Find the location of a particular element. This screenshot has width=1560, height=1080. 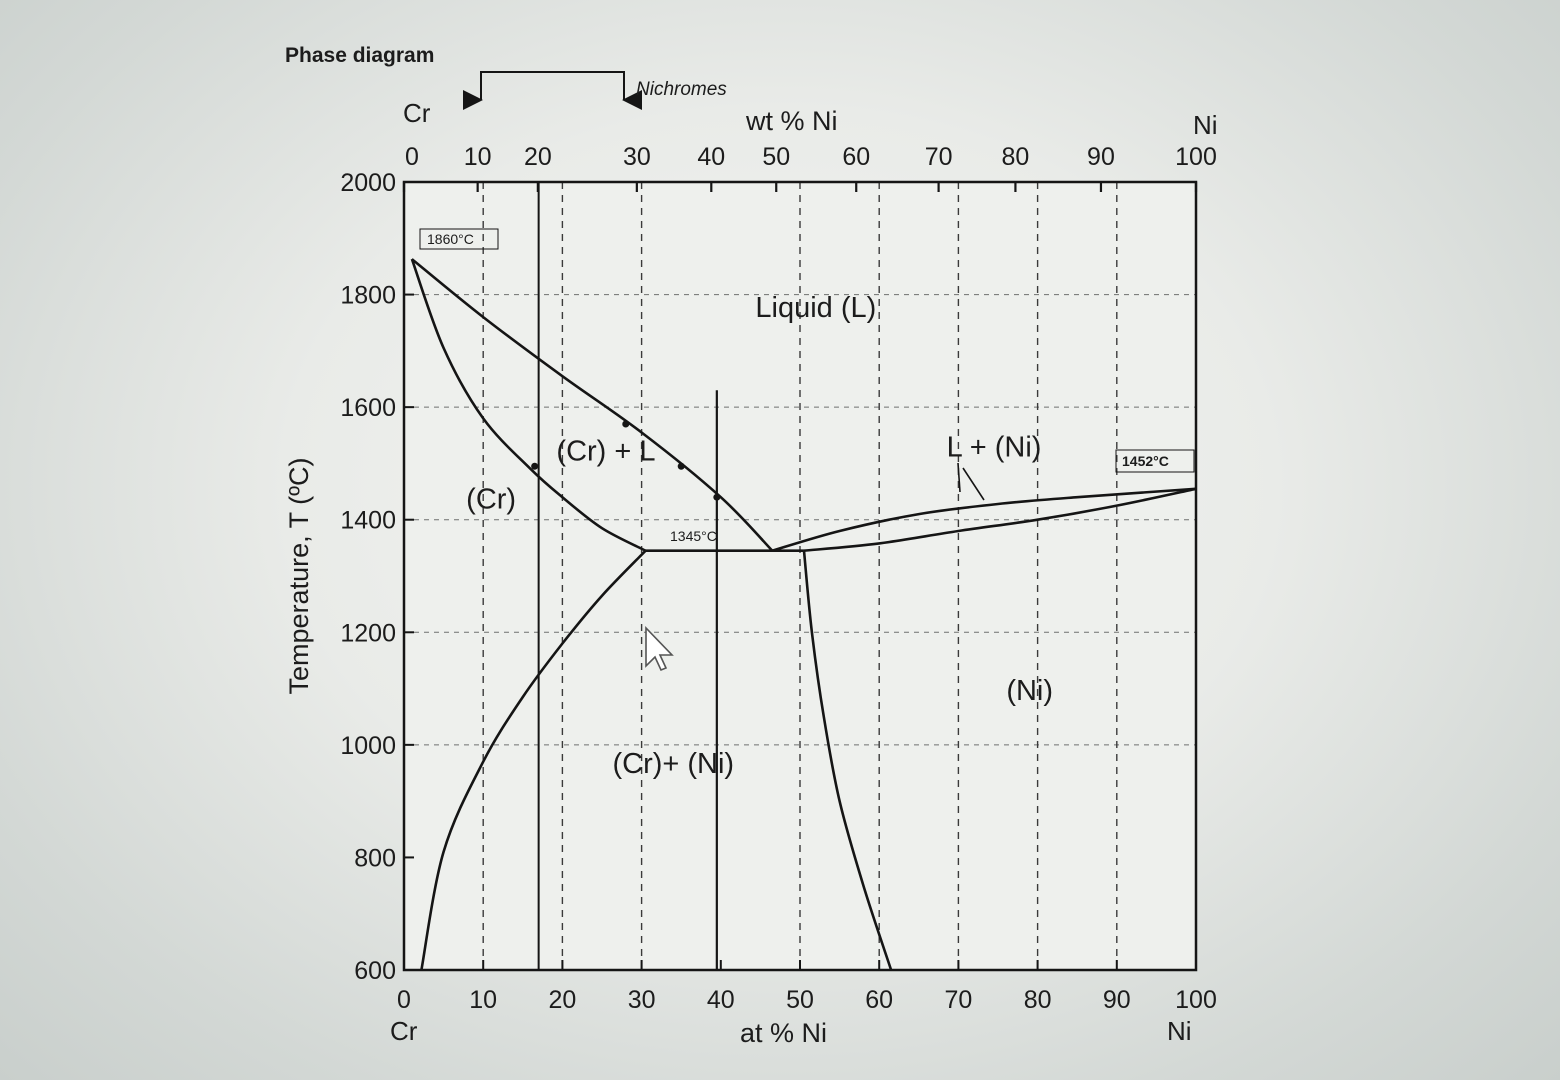

ni-melting-box is located at coordinates (1155, 461).